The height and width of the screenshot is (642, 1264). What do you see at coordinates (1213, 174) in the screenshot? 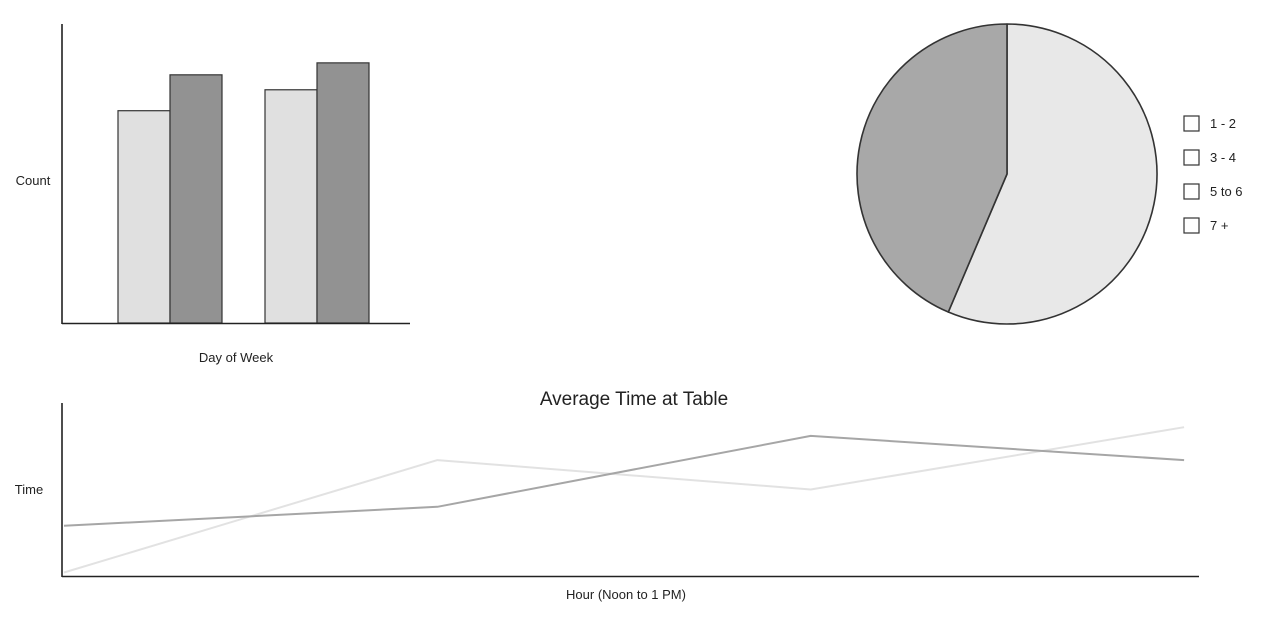
I see `pie-legend: 1 - 2 3 - 4 5 to 6 7 +` at bounding box center [1213, 174].